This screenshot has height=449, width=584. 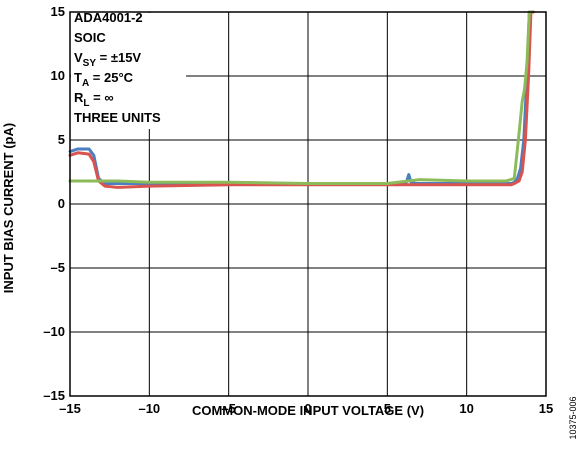 I want to click on annotation-rl: RL = ∞, so click(x=94, y=99).